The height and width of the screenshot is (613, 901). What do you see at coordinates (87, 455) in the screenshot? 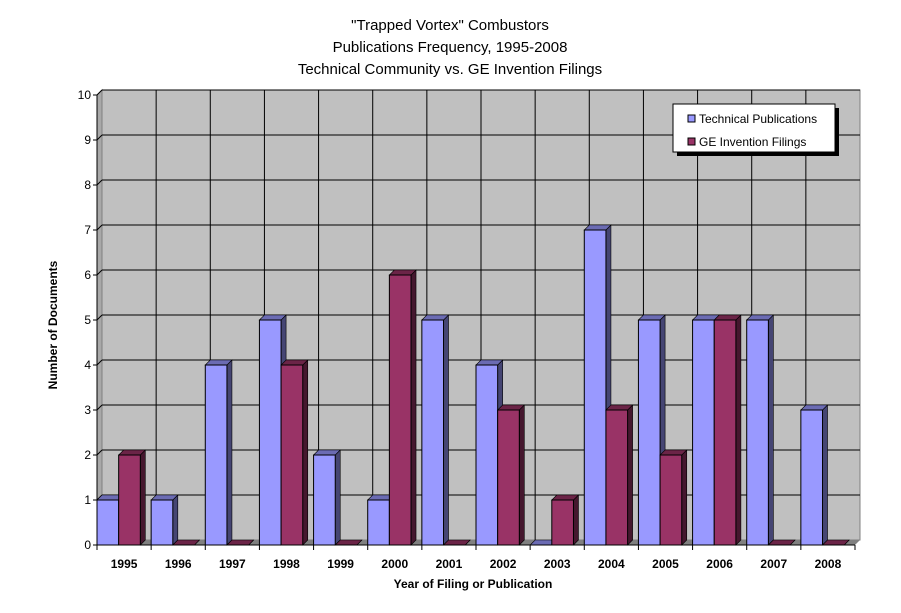
I see `y-tick-label: 2` at bounding box center [87, 455].